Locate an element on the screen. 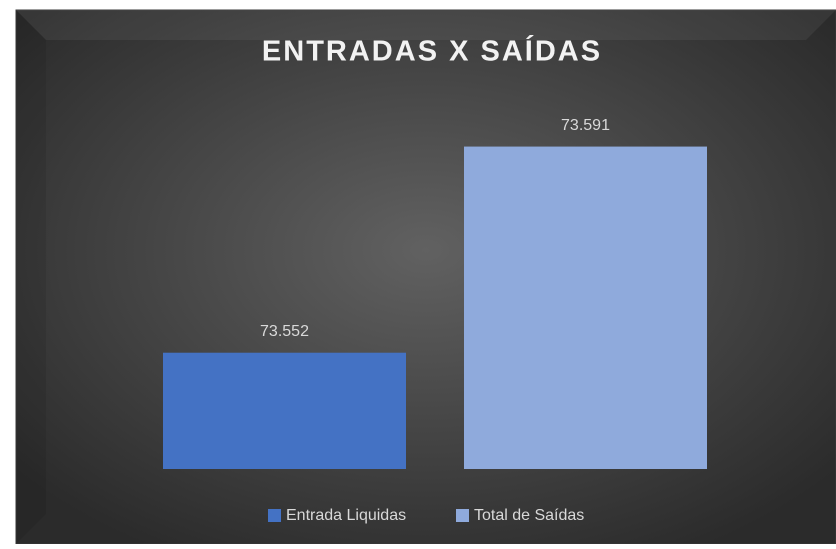 The width and height of the screenshot is (836, 549). bar is located at coordinates (284, 410).